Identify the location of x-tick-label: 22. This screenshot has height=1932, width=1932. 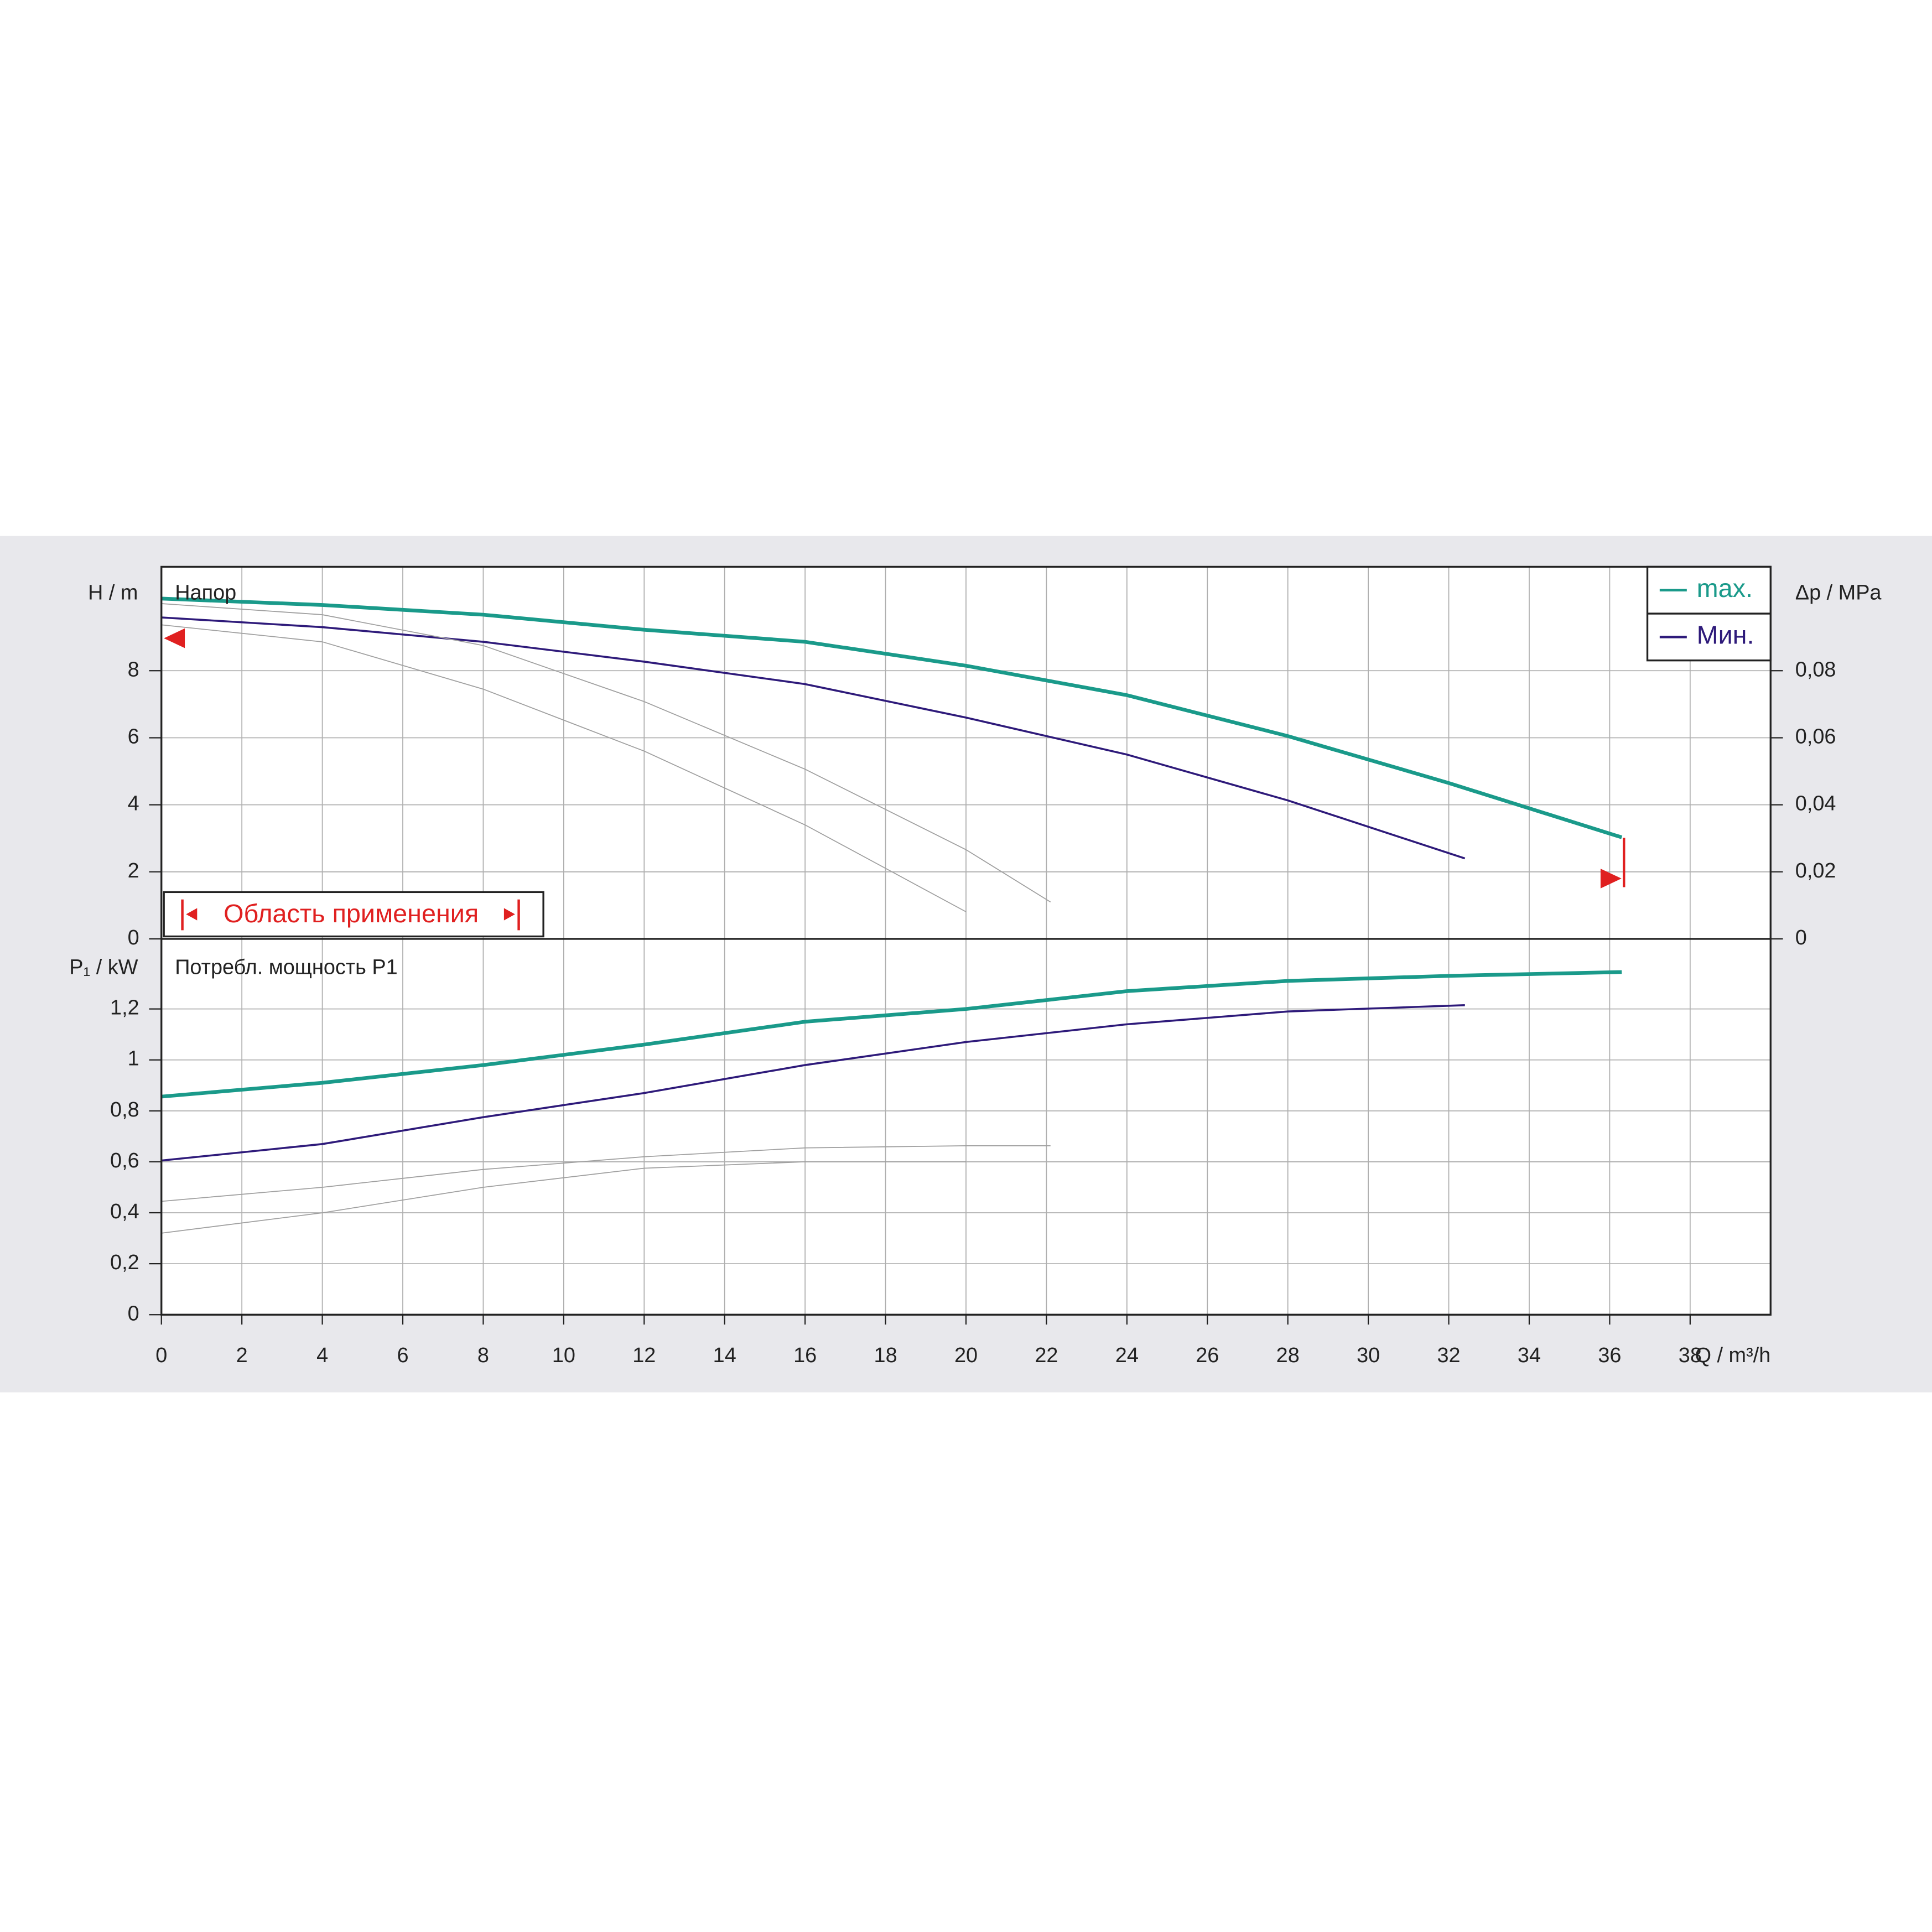
(1046, 1356).